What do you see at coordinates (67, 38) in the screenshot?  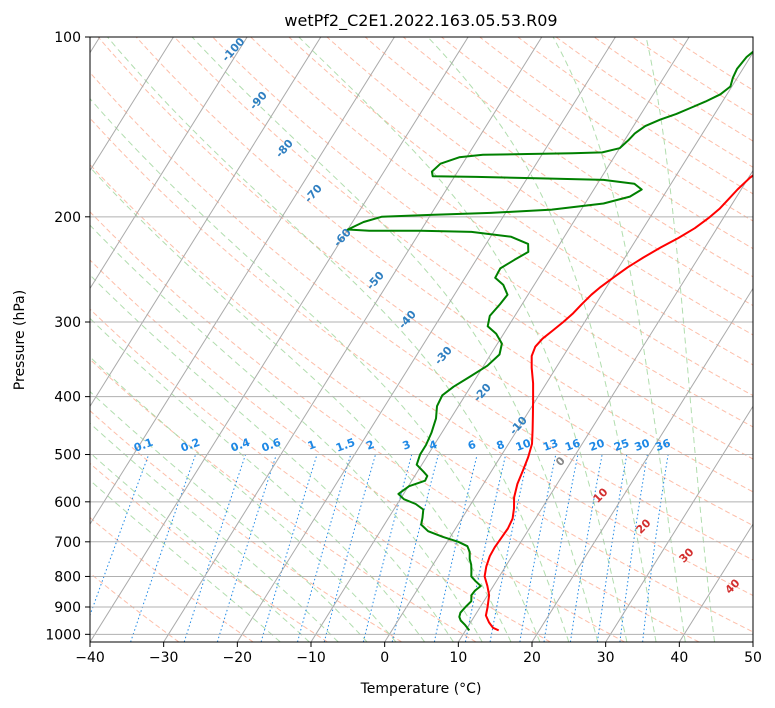 I see `y-tick-label: 100` at bounding box center [67, 38].